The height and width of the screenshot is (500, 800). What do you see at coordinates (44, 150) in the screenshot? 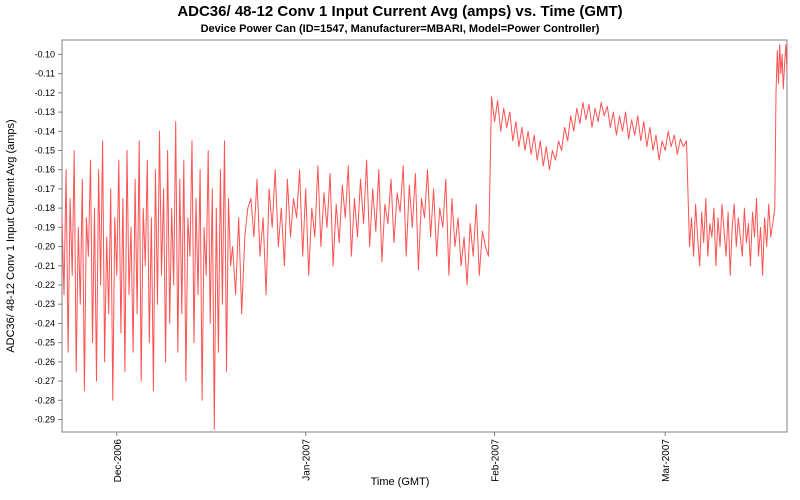
I see `y-tick-label: -0.15` at bounding box center [44, 150].